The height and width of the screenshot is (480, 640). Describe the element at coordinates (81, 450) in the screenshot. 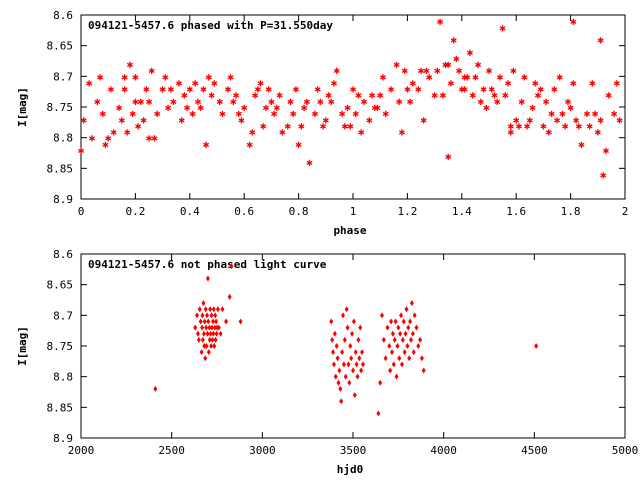

I see `x-tick-label: 2000` at that location.